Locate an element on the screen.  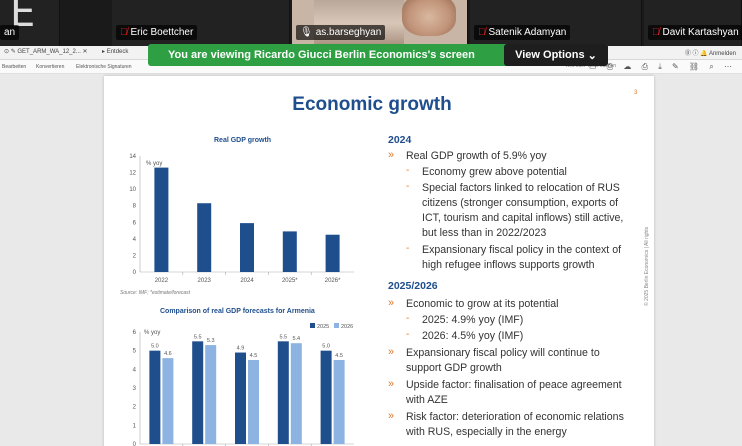
y-tick-label: 14 is located at coordinates (132, 157).